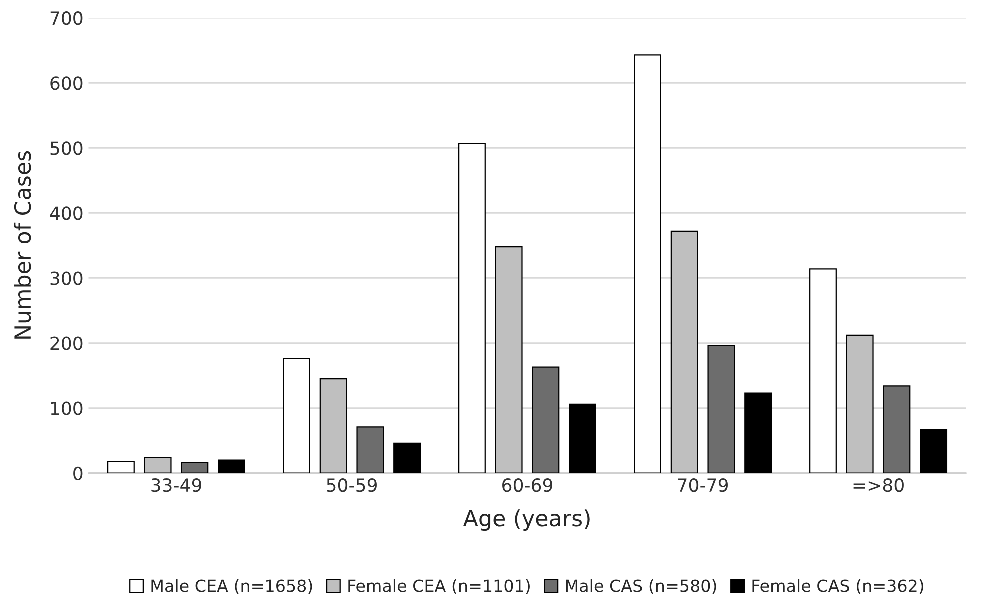 The height and width of the screenshot is (603, 986). Describe the element at coordinates (66, 343) in the screenshot. I see `y-tick-label: 200` at that location.